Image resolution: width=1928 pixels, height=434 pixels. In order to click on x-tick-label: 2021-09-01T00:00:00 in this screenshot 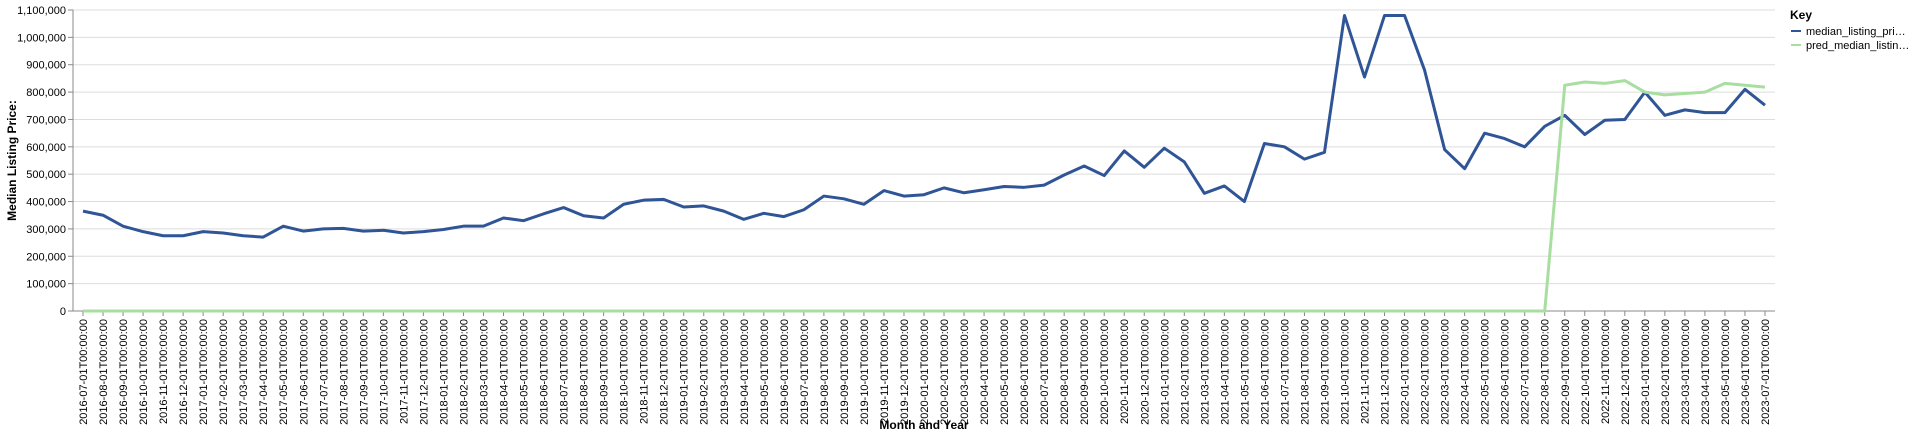, I will do `click(1325, 372)`.